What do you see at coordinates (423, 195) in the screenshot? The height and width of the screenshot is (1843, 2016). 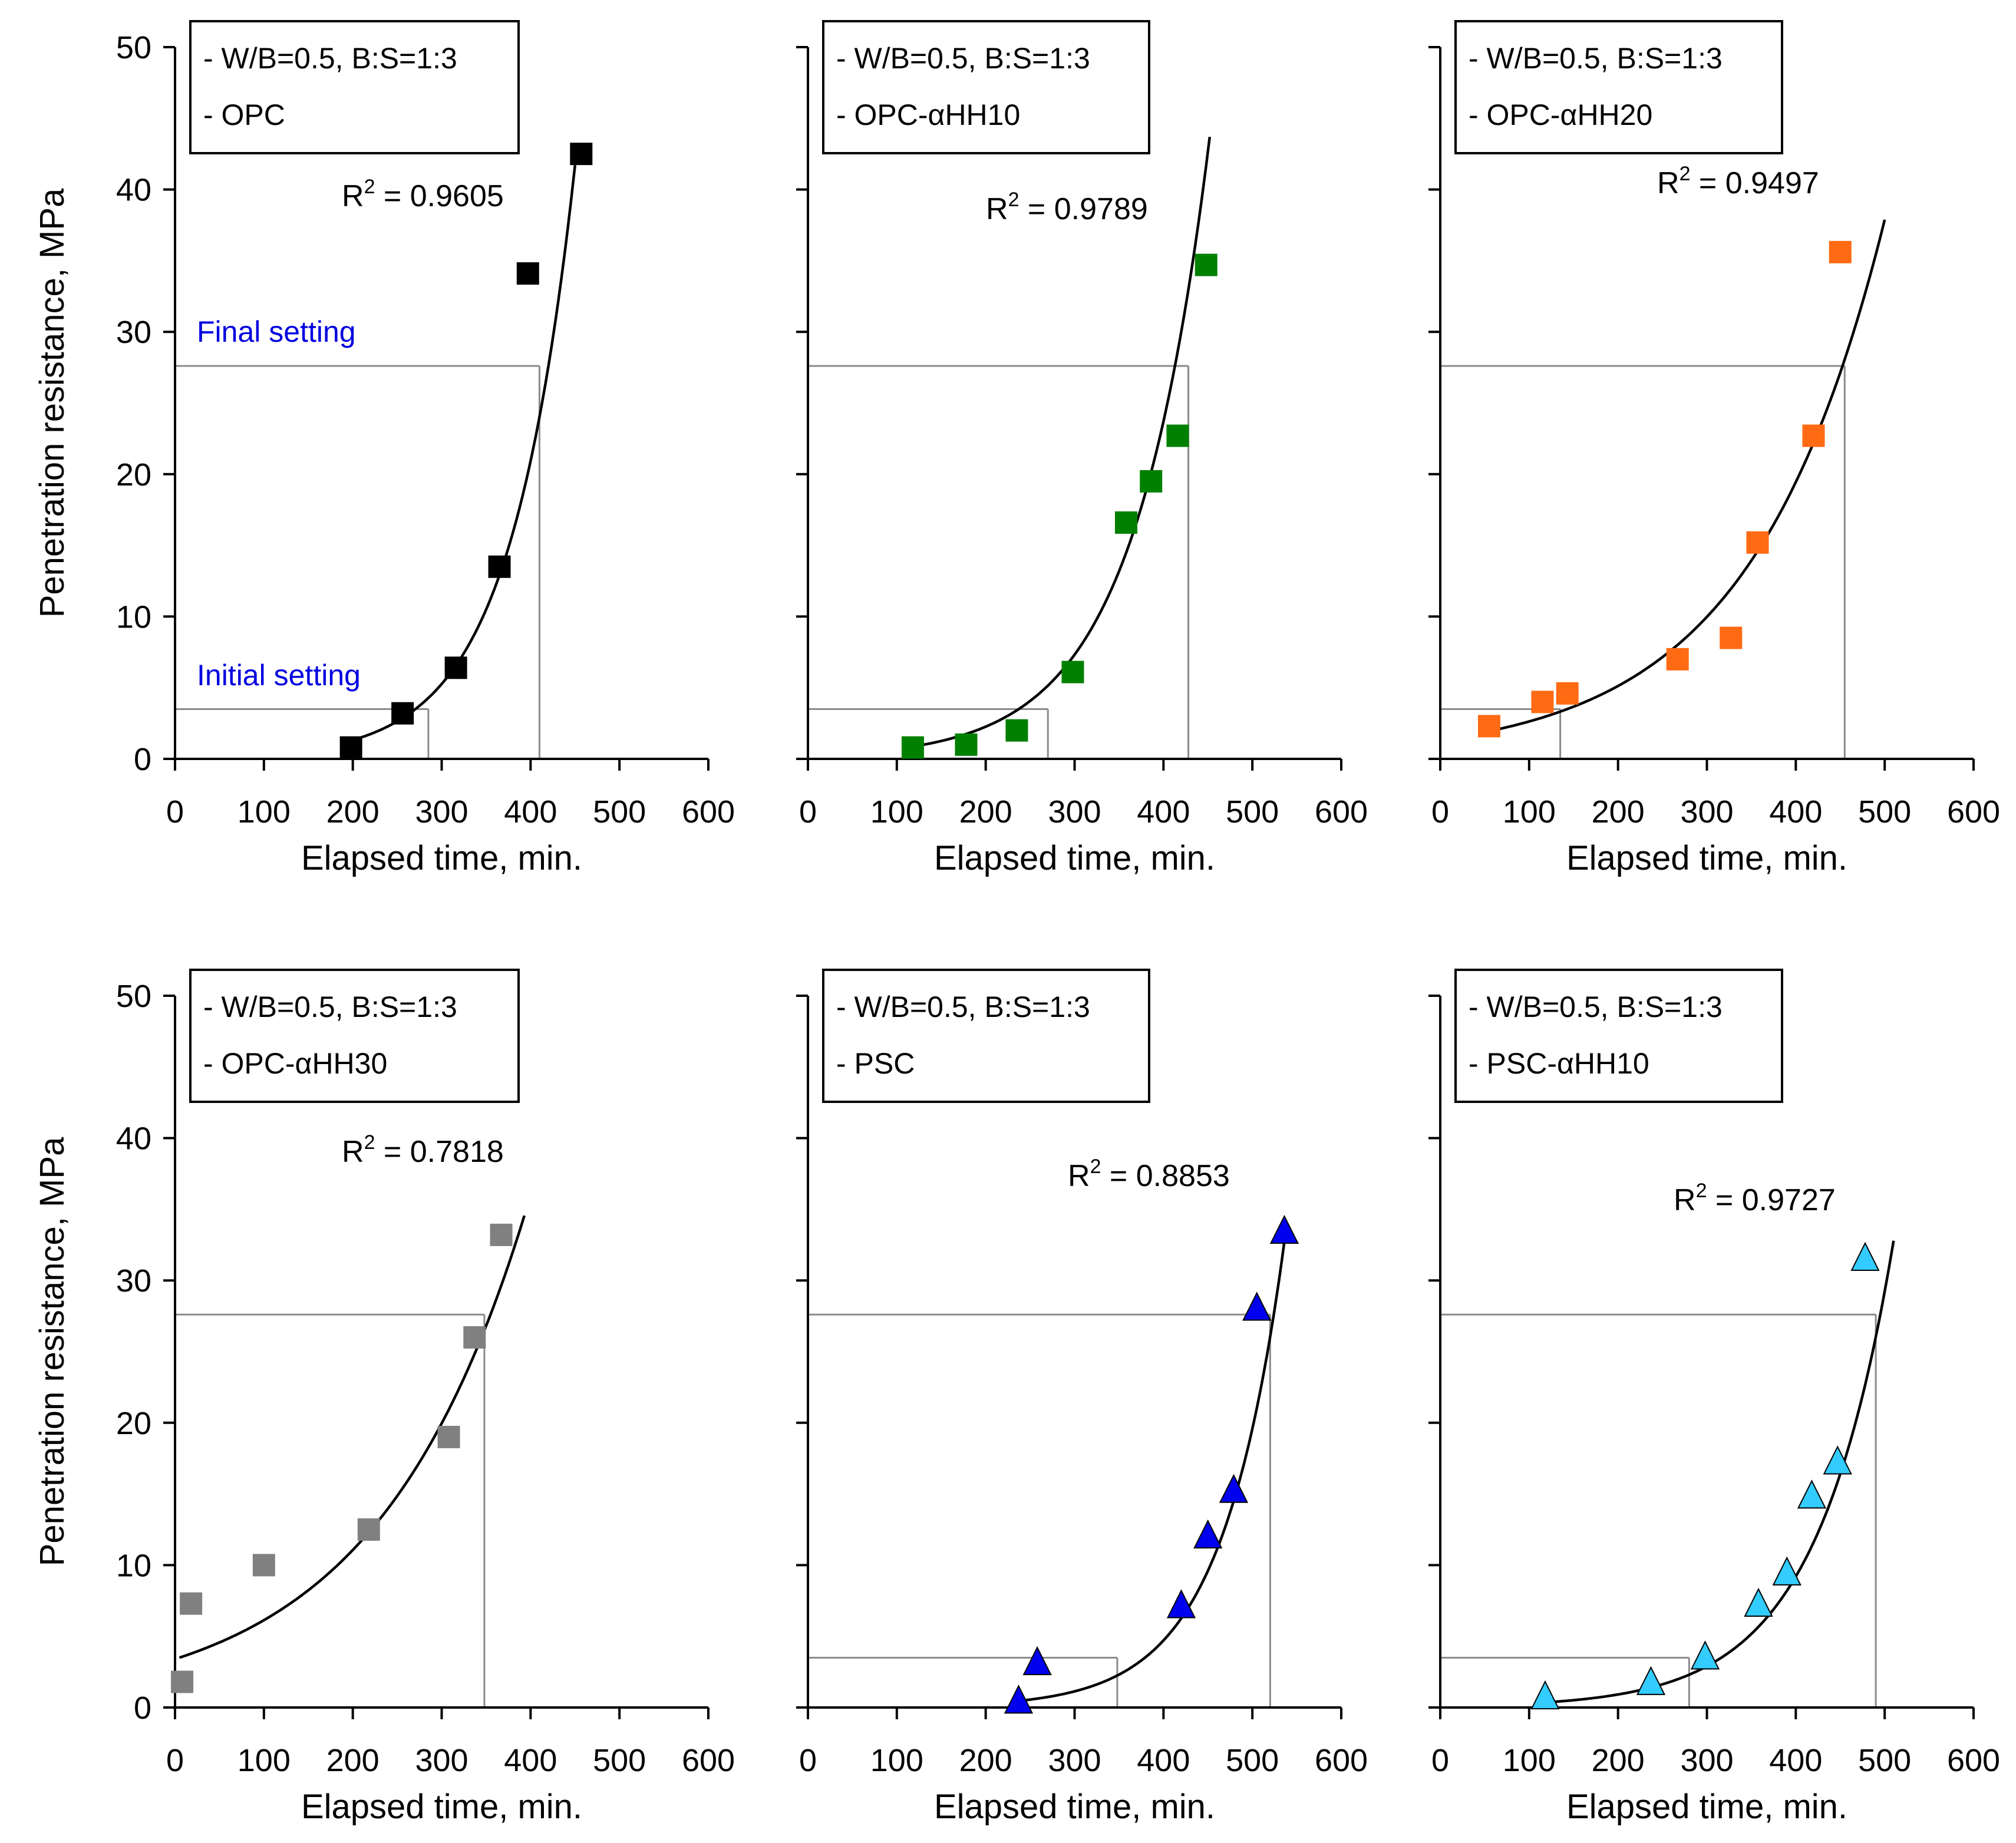 I see `r-squared-label: R2 = 0.9605` at bounding box center [423, 195].